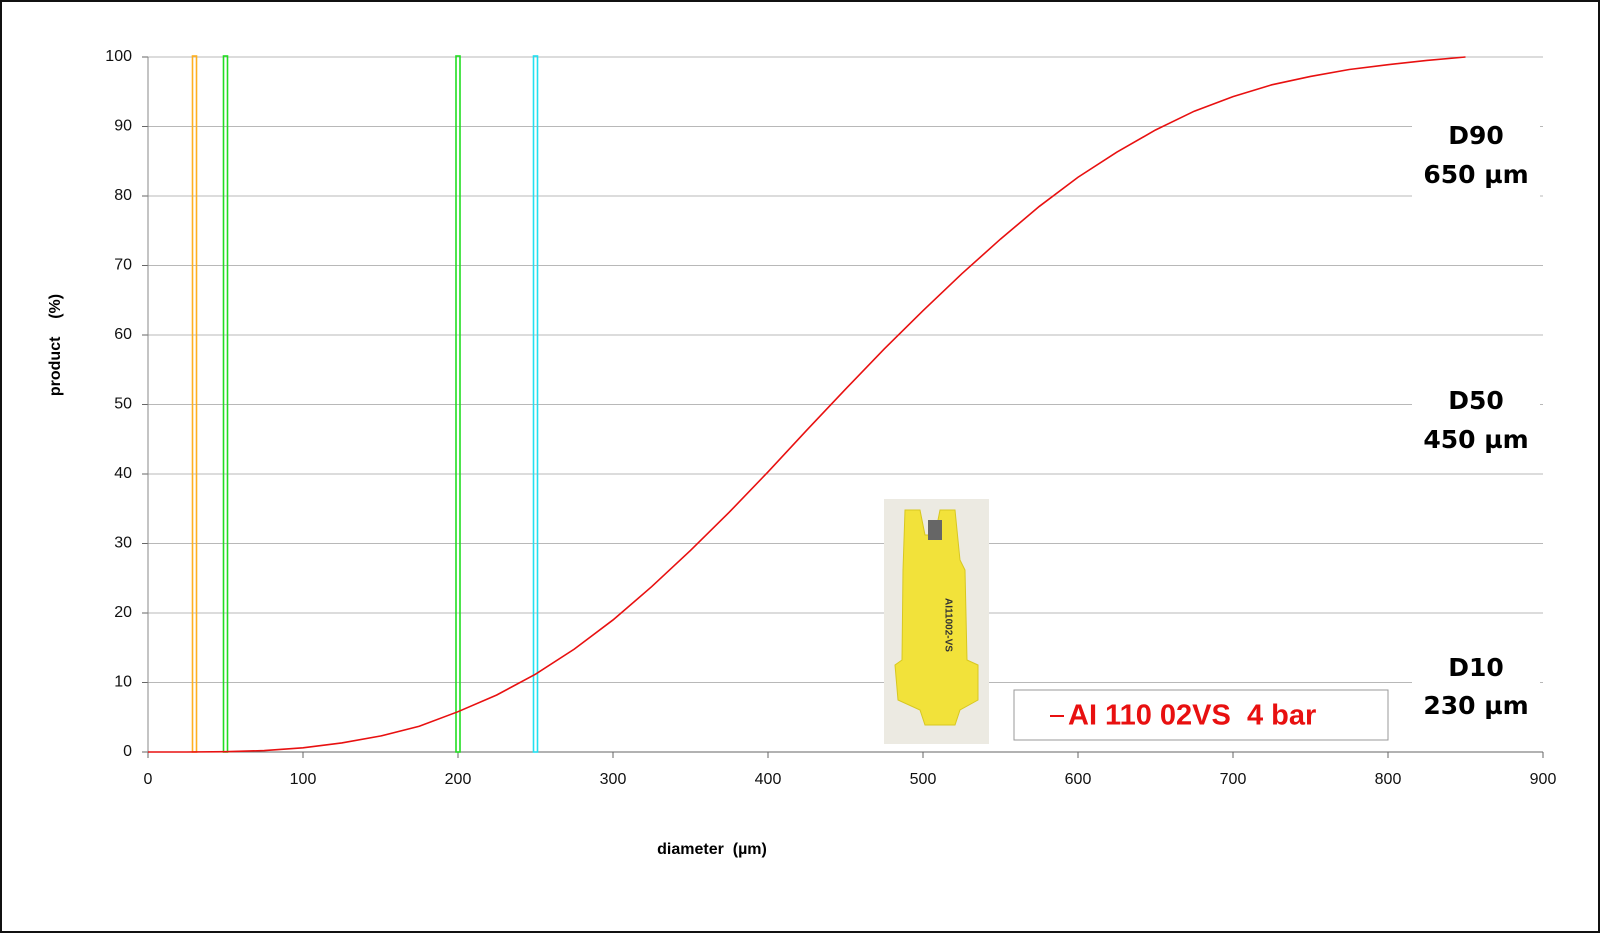  Describe the element at coordinates (1475, 705) in the screenshot. I see `annotation-text: 230 µm` at that location.